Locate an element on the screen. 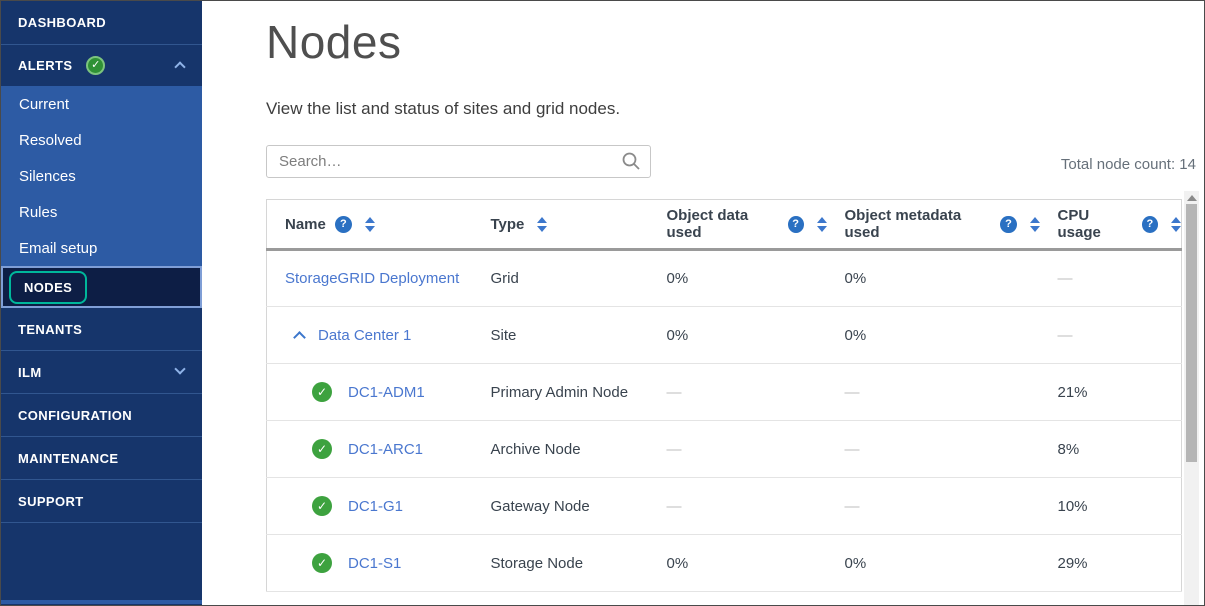  column-label: Type is located at coordinates (507, 224).